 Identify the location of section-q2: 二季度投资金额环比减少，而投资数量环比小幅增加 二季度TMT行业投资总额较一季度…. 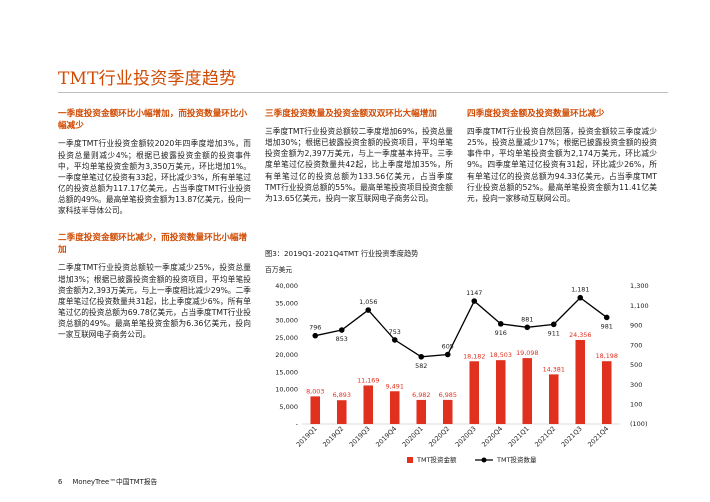
(154, 286).